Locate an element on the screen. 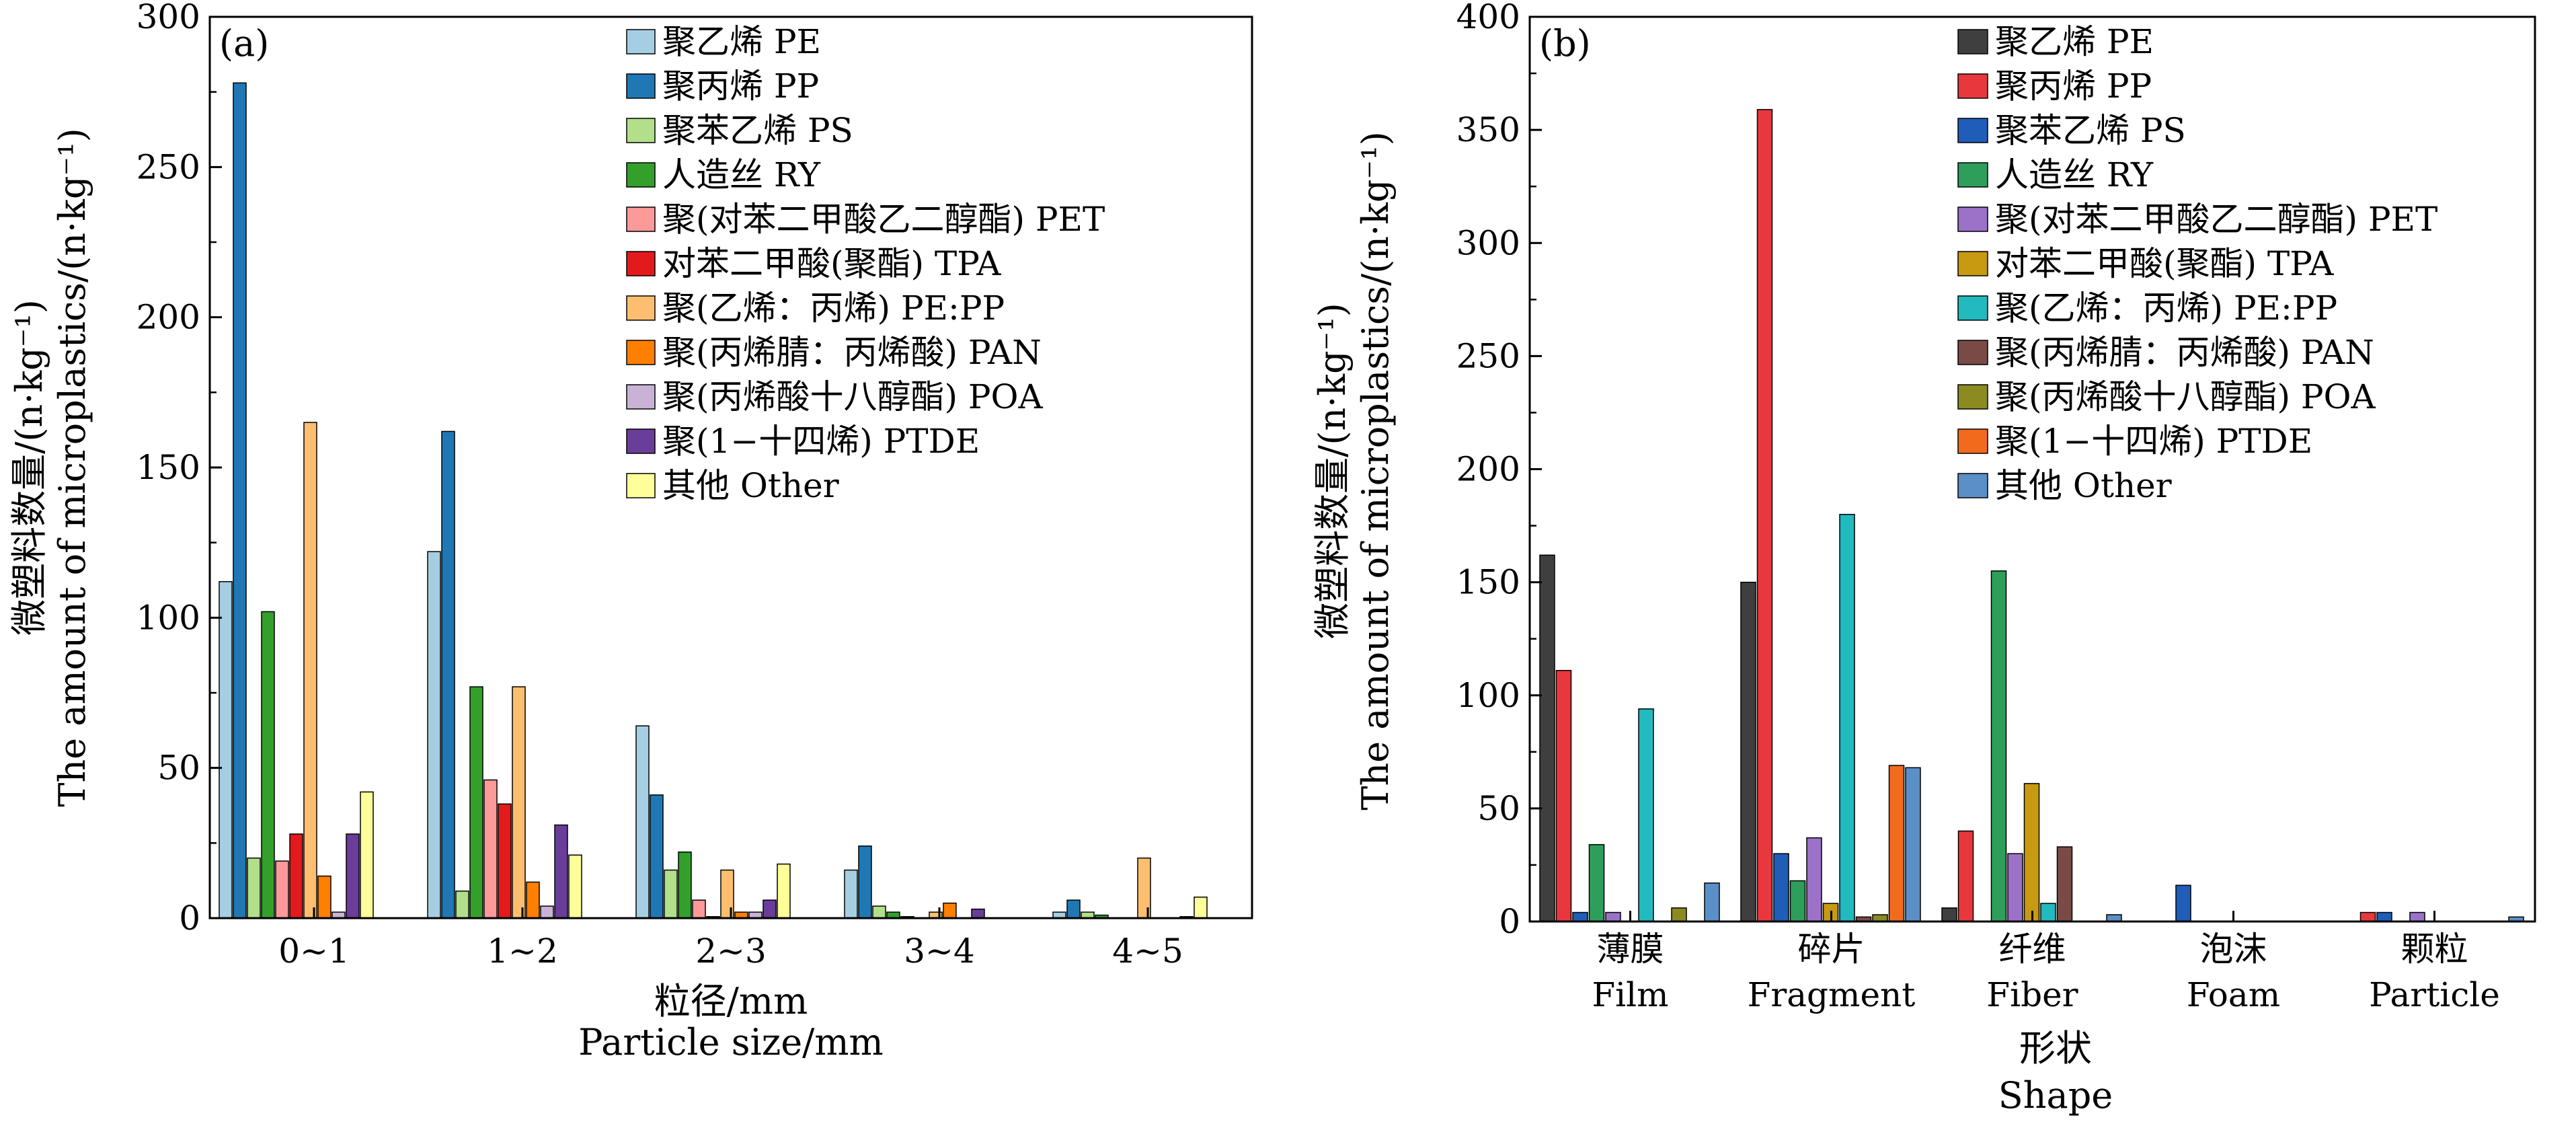 This screenshot has width=2576, height=1128. y-tick-label: 100 is located at coordinates (168, 617).